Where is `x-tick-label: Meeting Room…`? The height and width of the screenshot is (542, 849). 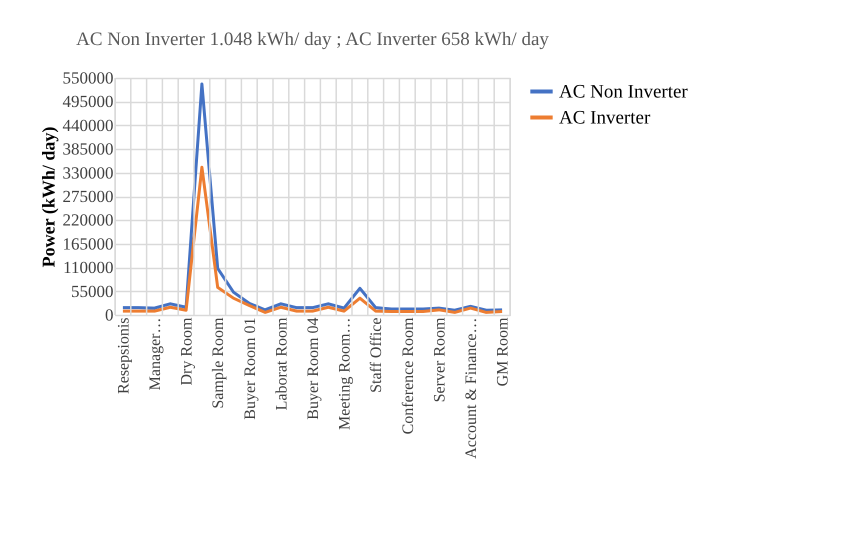 x-tick-label: Meeting Room… is located at coordinates (345, 374).